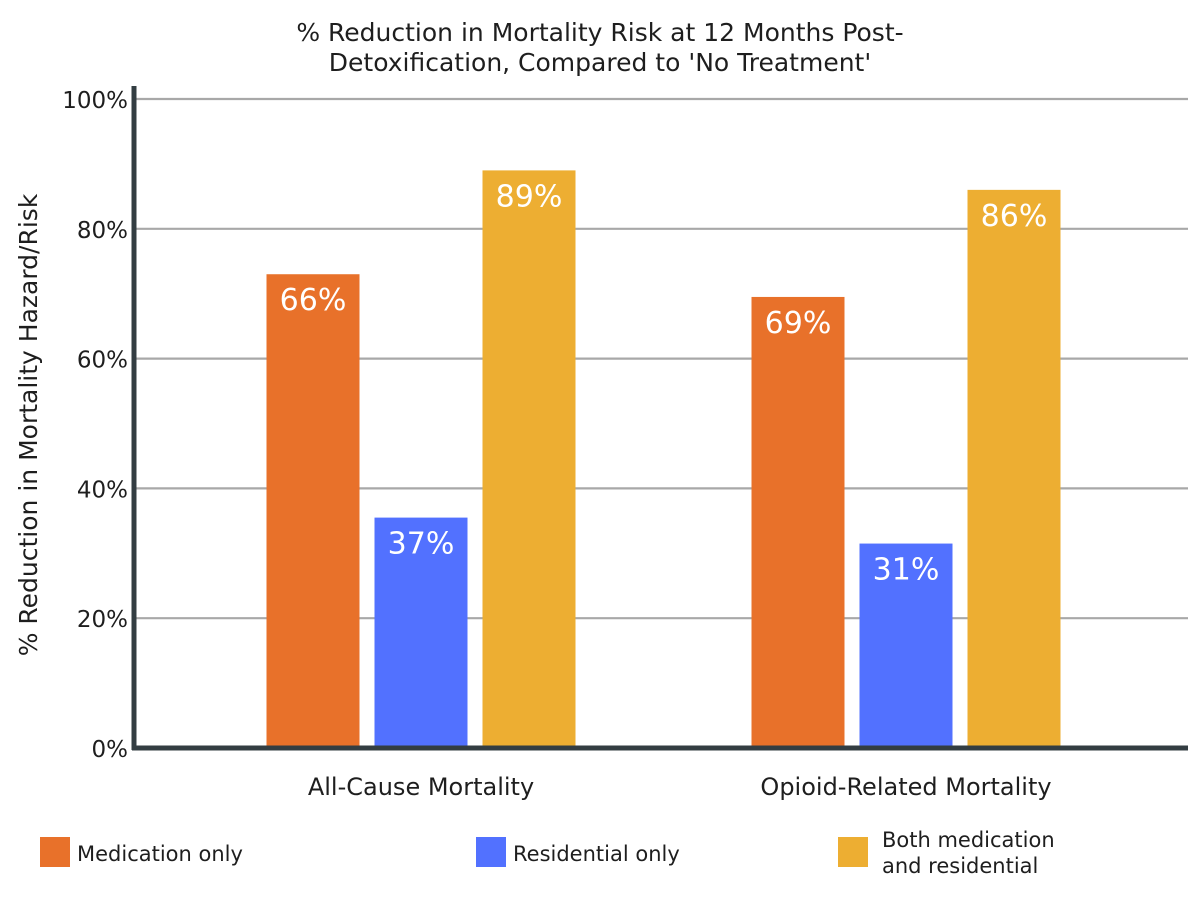 Image resolution: width=1200 pixels, height=900 pixels. Describe the element at coordinates (313, 300) in the screenshot. I see `bar-data-label: 66%` at that location.